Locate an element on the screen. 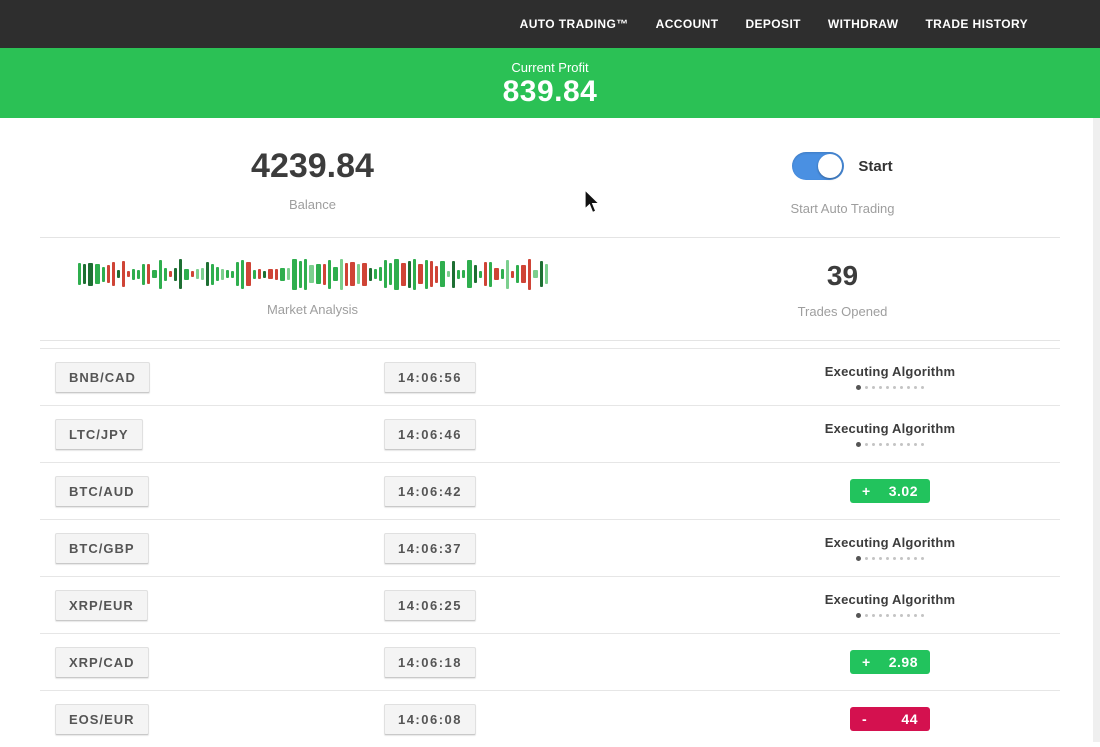  scrollbar is located at coordinates (1096, 430).